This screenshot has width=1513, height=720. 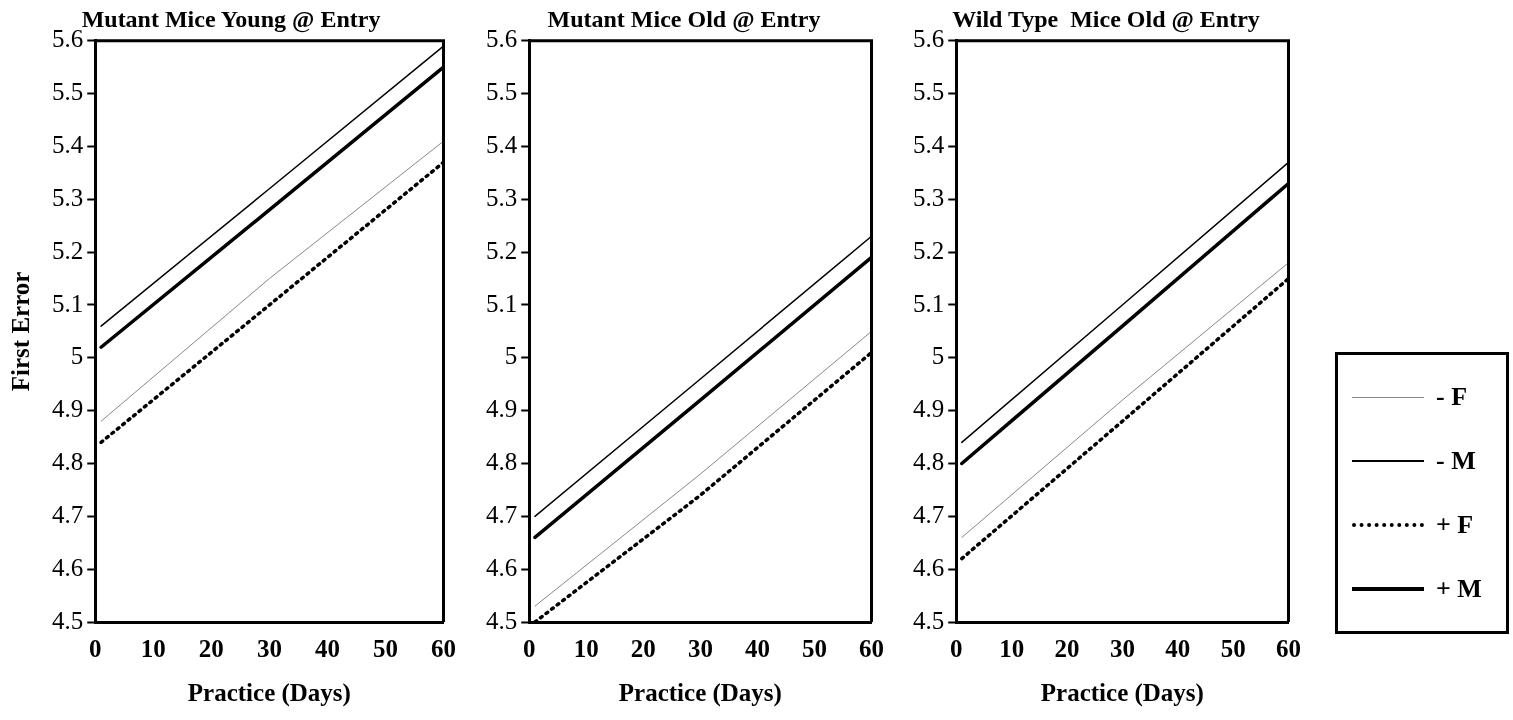 I want to click on legend-label: + F, so click(x=1455, y=525).